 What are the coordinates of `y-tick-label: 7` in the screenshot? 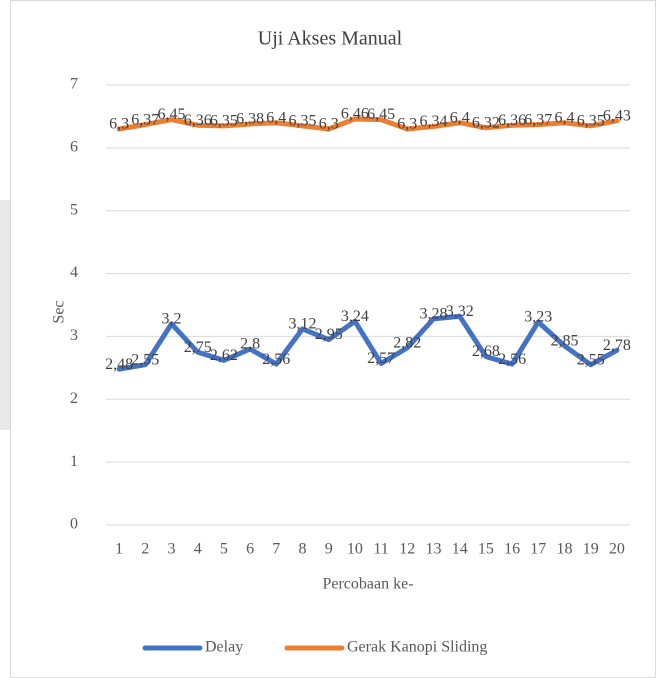 It's located at (74, 84).